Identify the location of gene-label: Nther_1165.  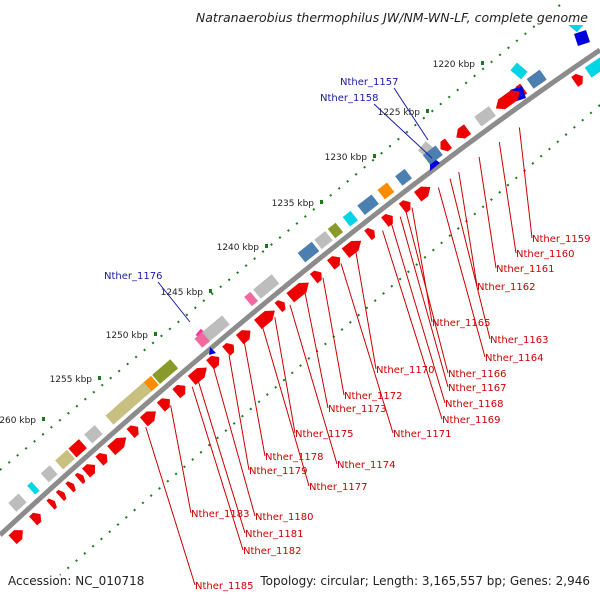
(461, 323).